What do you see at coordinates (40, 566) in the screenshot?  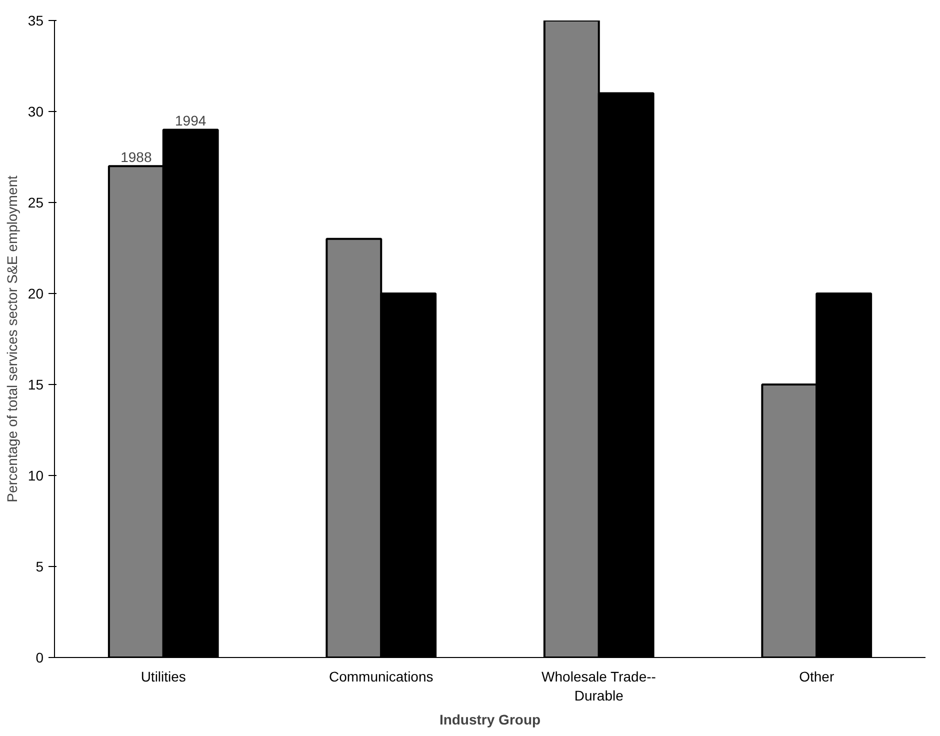 I see `y-tick-label: 5` at bounding box center [40, 566].